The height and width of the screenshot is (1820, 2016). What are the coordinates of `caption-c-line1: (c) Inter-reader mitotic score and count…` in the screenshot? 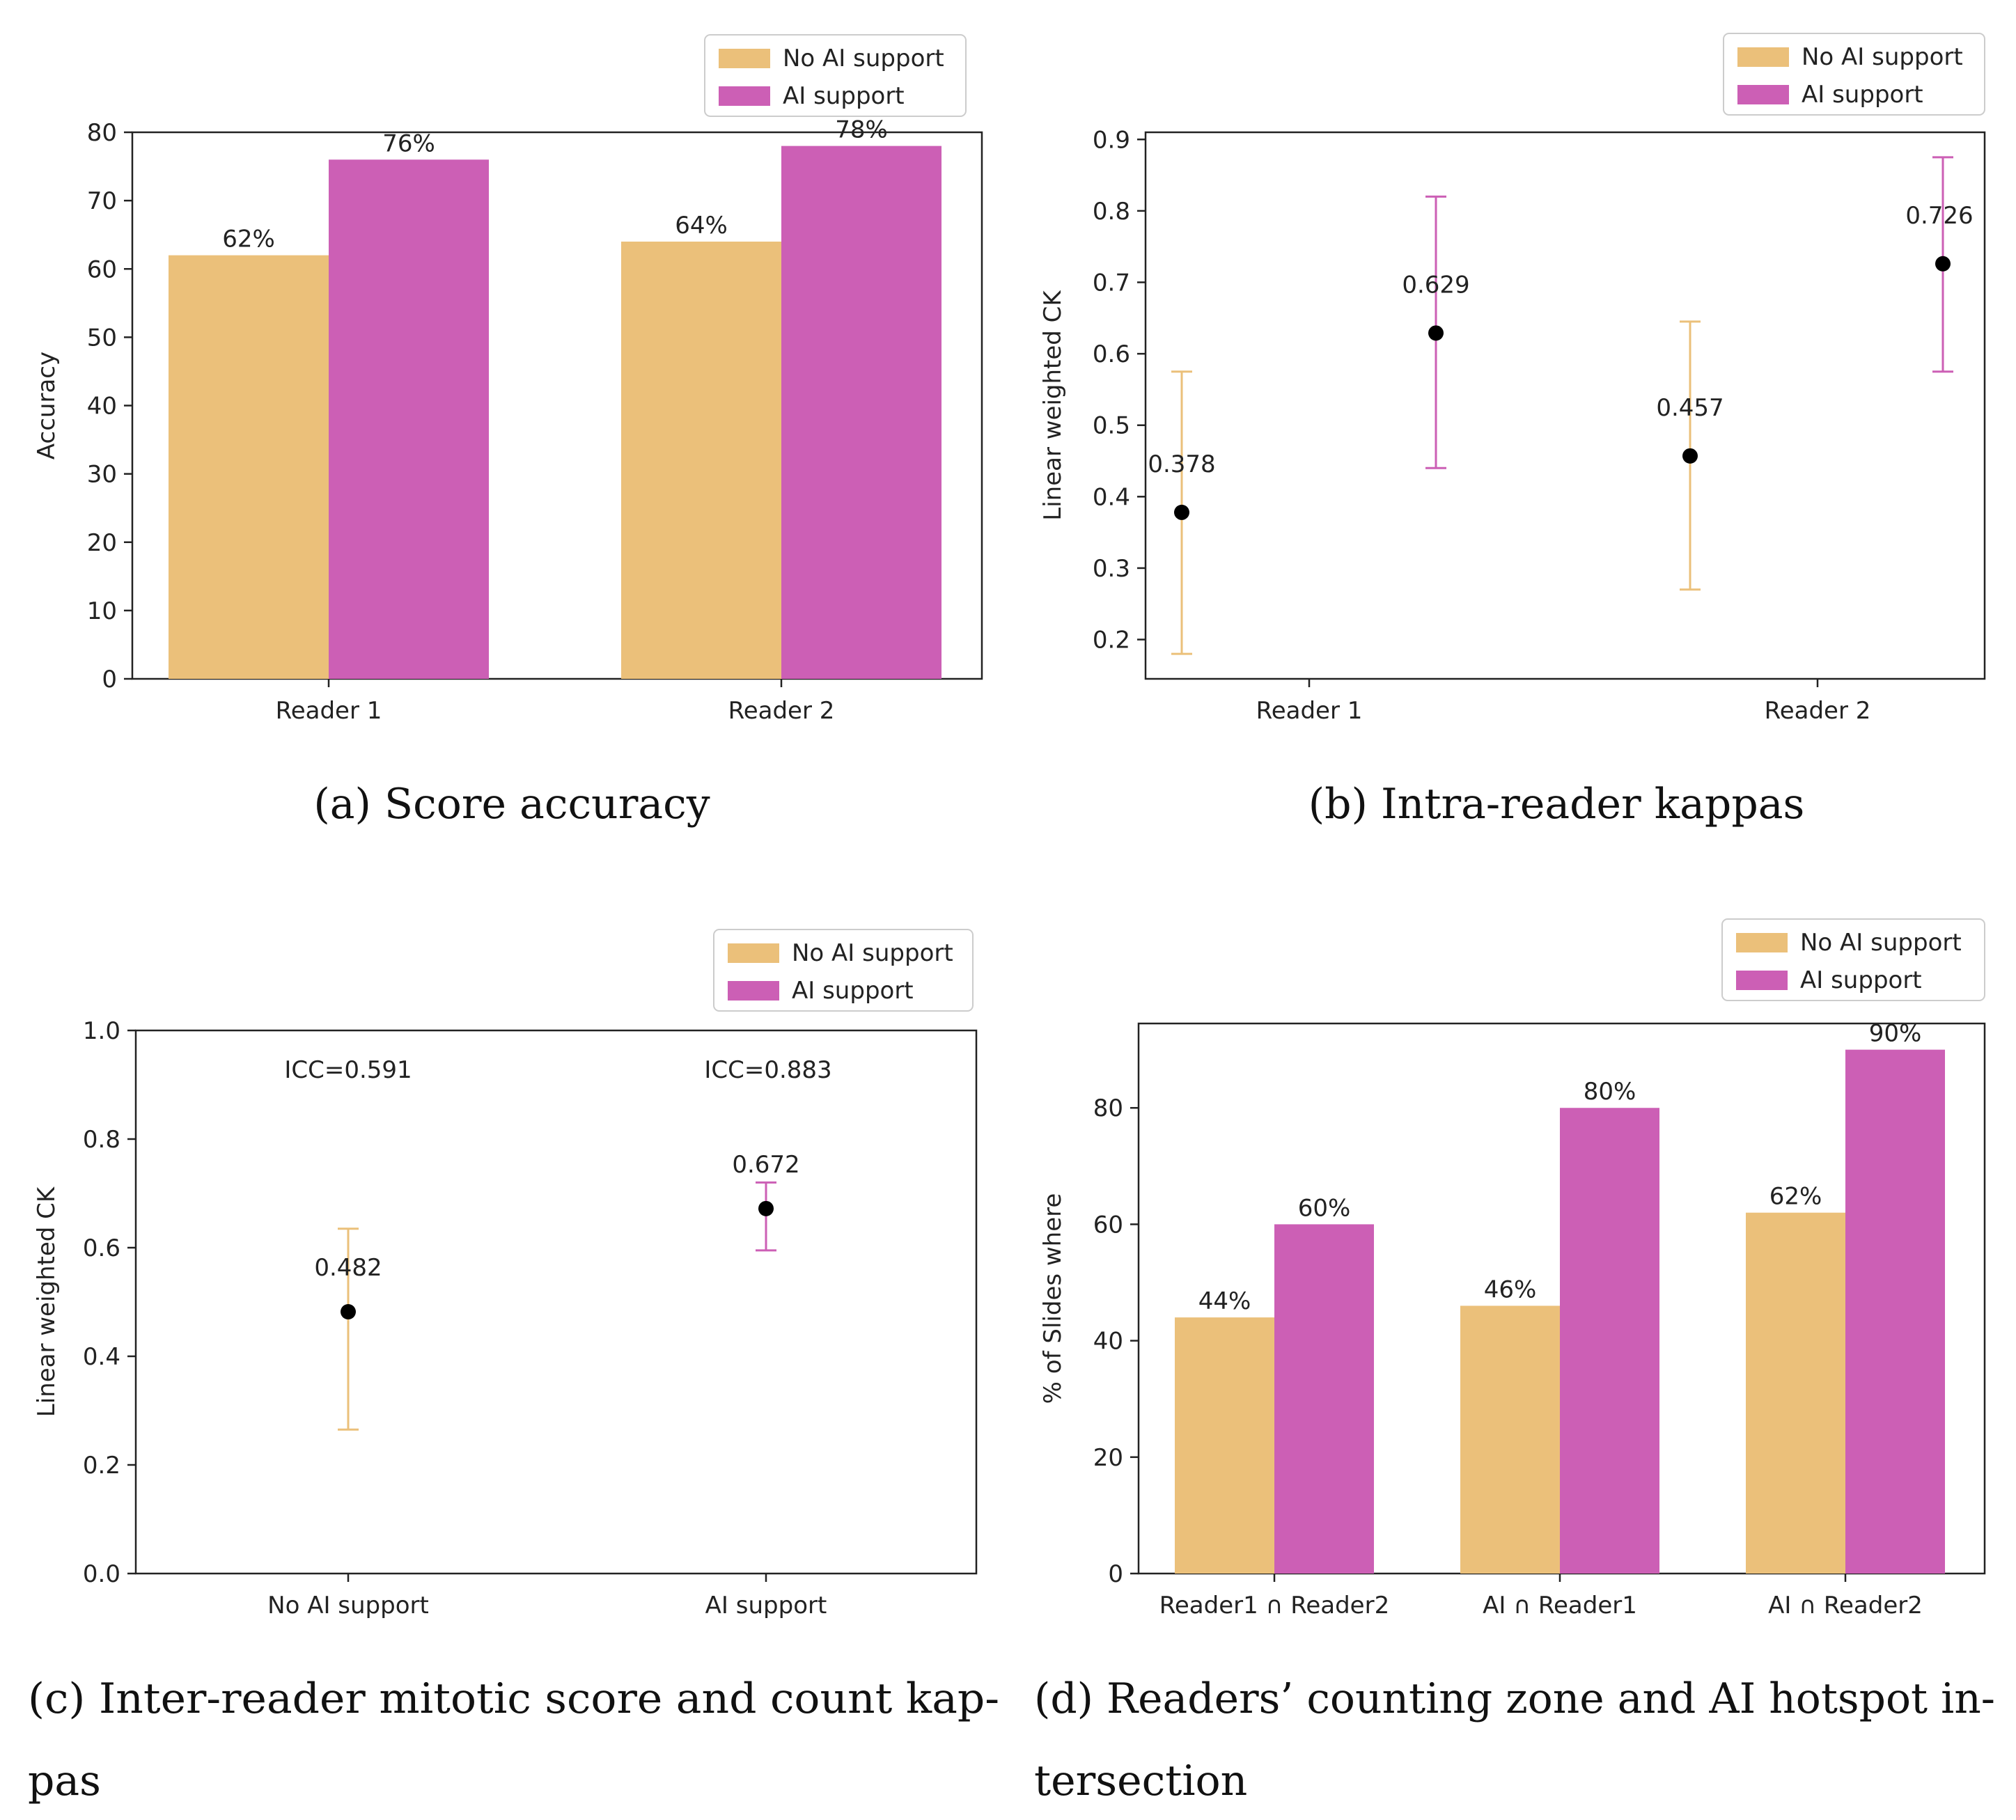 It's located at (513, 1699).